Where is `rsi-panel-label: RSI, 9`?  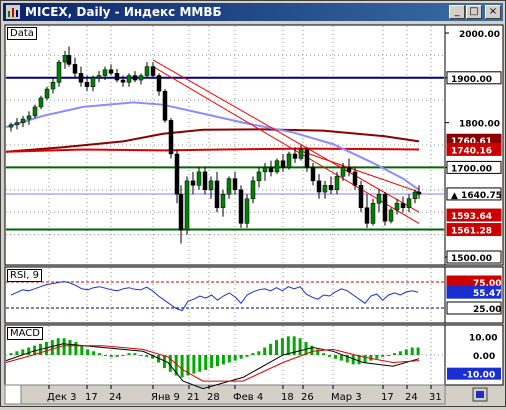
rsi-panel-label: RSI, 9 is located at coordinates (24, 275).